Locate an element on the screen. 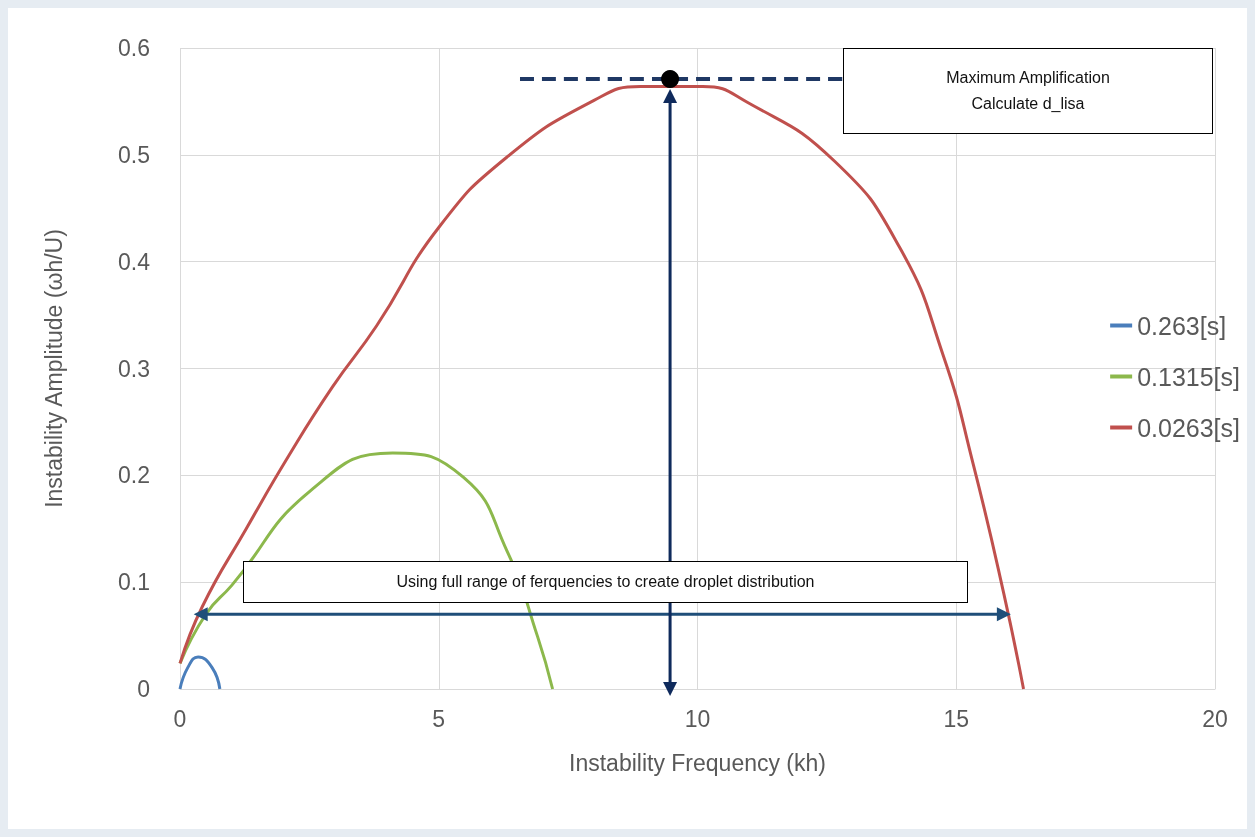 This screenshot has width=1255, height=837. x-tick-label: 5 is located at coordinates (439, 718).